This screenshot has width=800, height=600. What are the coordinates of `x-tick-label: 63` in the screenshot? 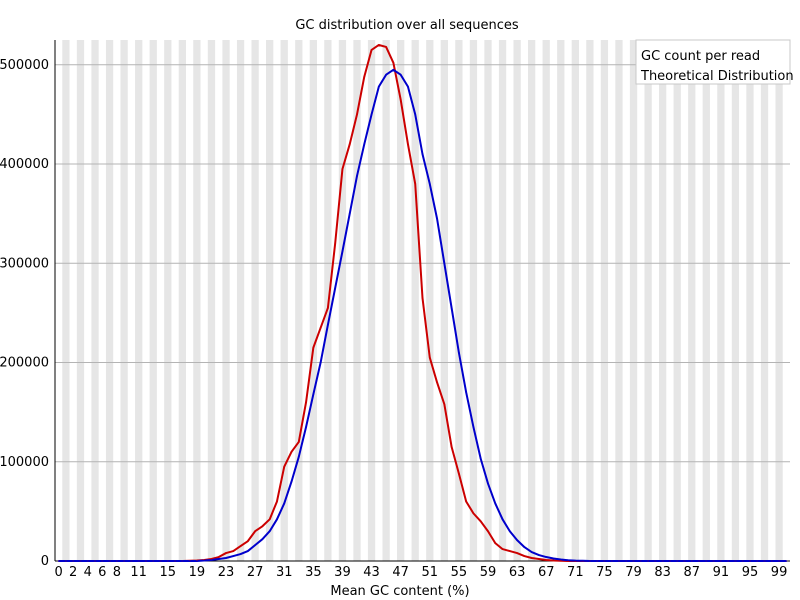 It's located at (517, 572).